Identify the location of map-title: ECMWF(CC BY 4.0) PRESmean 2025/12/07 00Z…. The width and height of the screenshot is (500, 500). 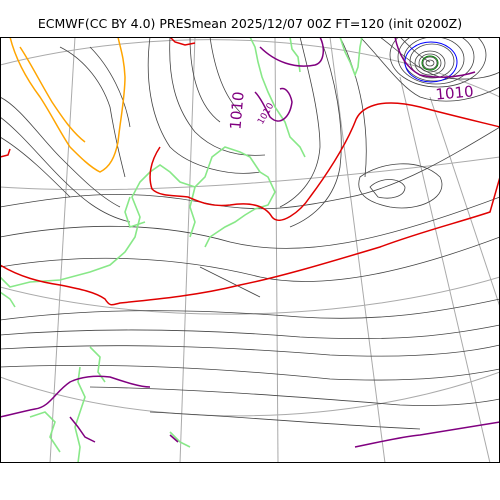
(250, 23).